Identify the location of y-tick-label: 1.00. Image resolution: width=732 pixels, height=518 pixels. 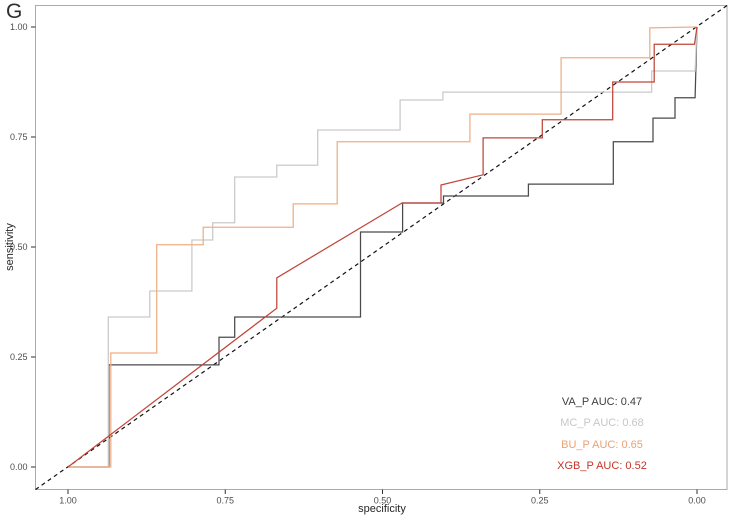
(19, 27).